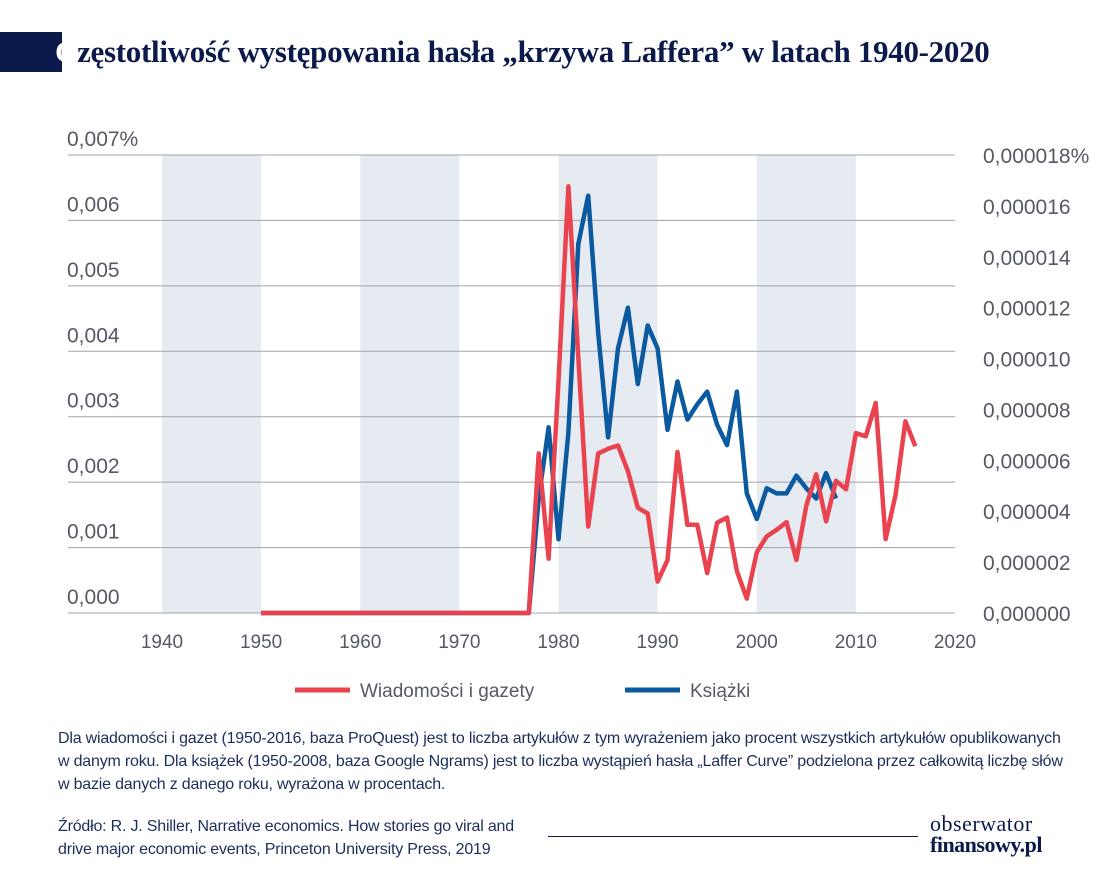 The width and height of the screenshot is (1120, 880). What do you see at coordinates (1027, 410) in the screenshot?
I see `right-tick-label: 0,000008` at bounding box center [1027, 410].